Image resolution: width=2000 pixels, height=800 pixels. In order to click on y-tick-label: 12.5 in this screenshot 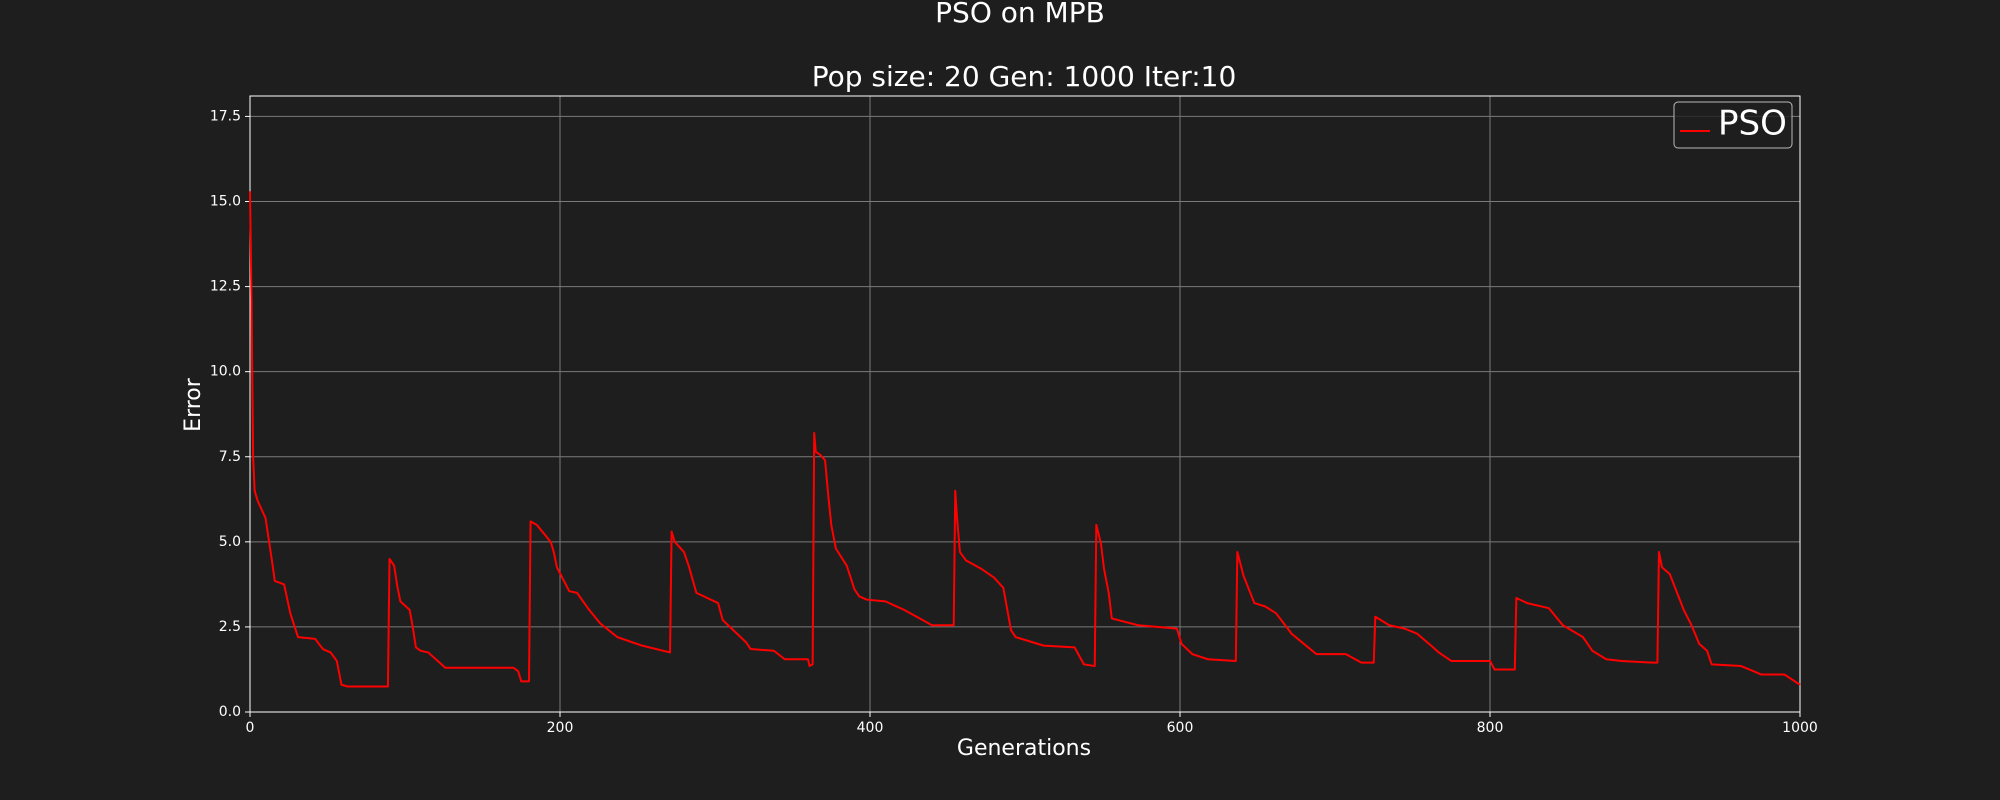, I will do `click(225, 287)`.